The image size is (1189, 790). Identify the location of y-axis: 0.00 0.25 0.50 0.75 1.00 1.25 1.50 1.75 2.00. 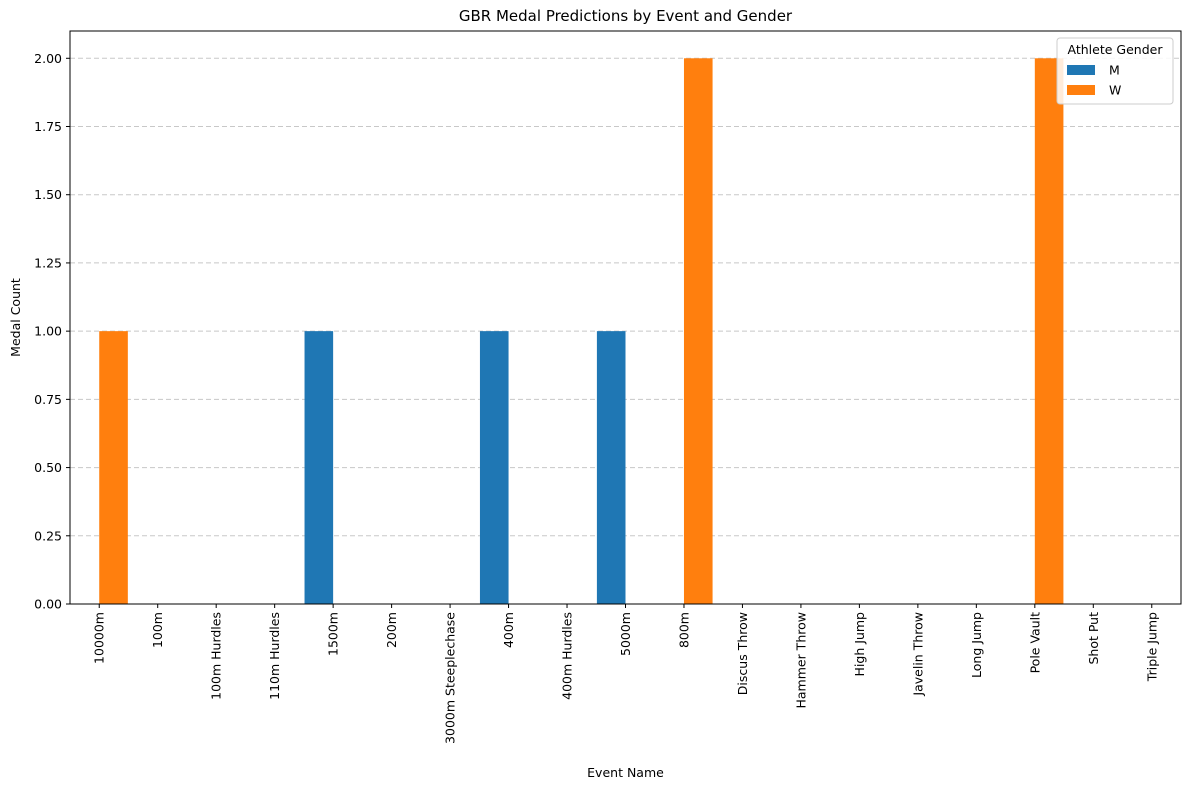
(52, 331).